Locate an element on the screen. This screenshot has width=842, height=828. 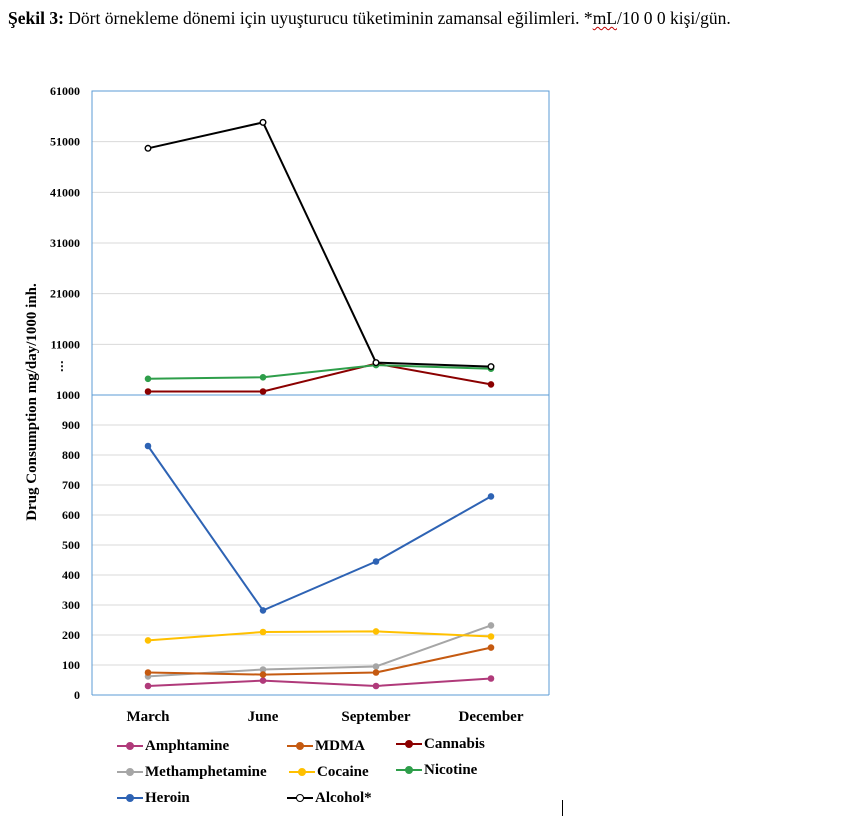
legend-item: MDMA is located at coordinates (326, 746).